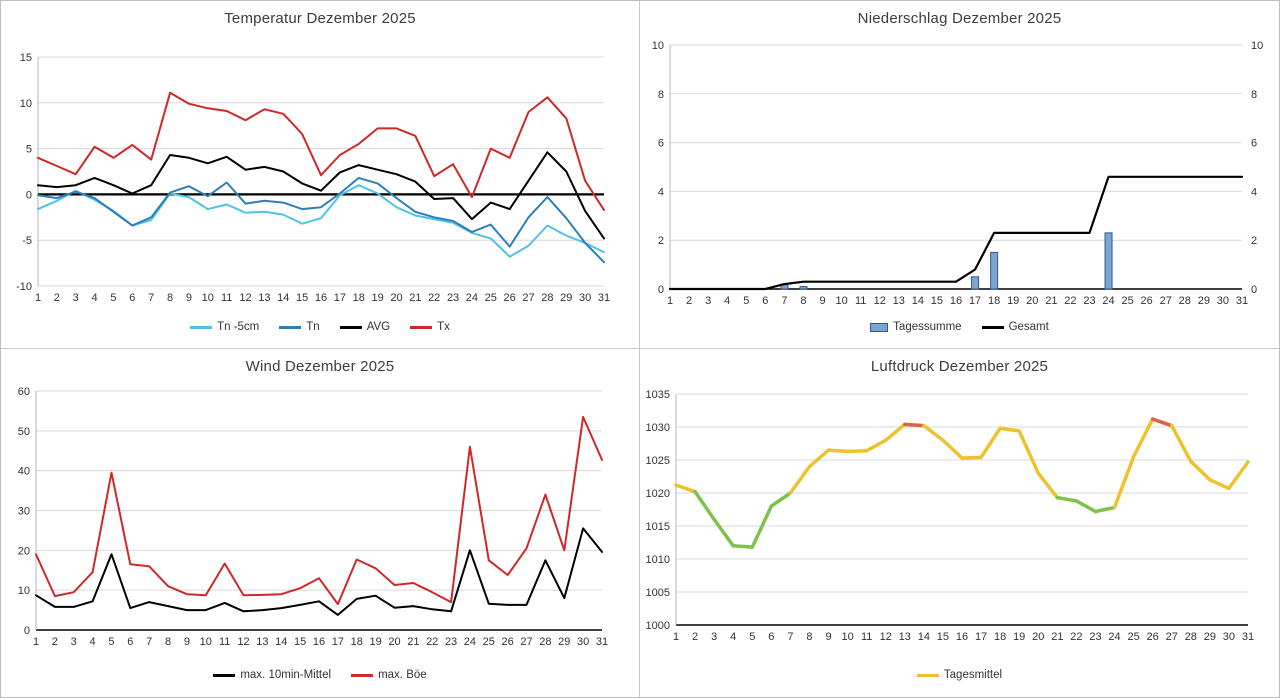 The image size is (1280, 698). What do you see at coordinates (1013, 301) in the screenshot?
I see `svg-text: 19` at bounding box center [1013, 301].